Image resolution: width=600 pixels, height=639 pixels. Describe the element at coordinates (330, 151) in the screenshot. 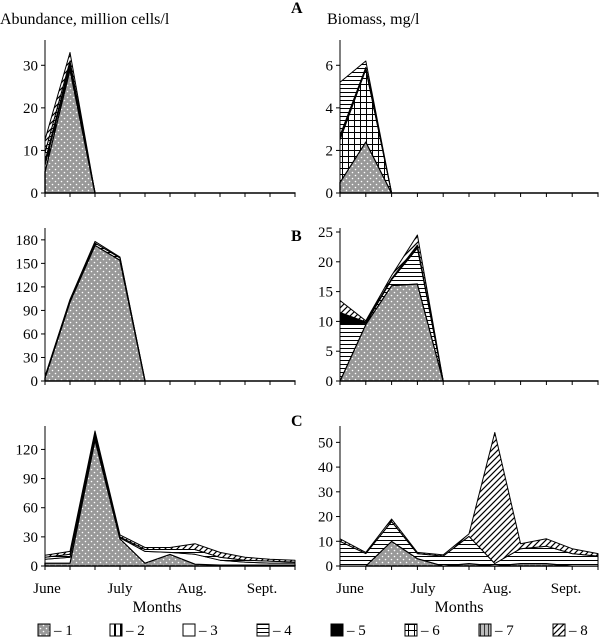

I see `y-tick-label: 2` at that location.